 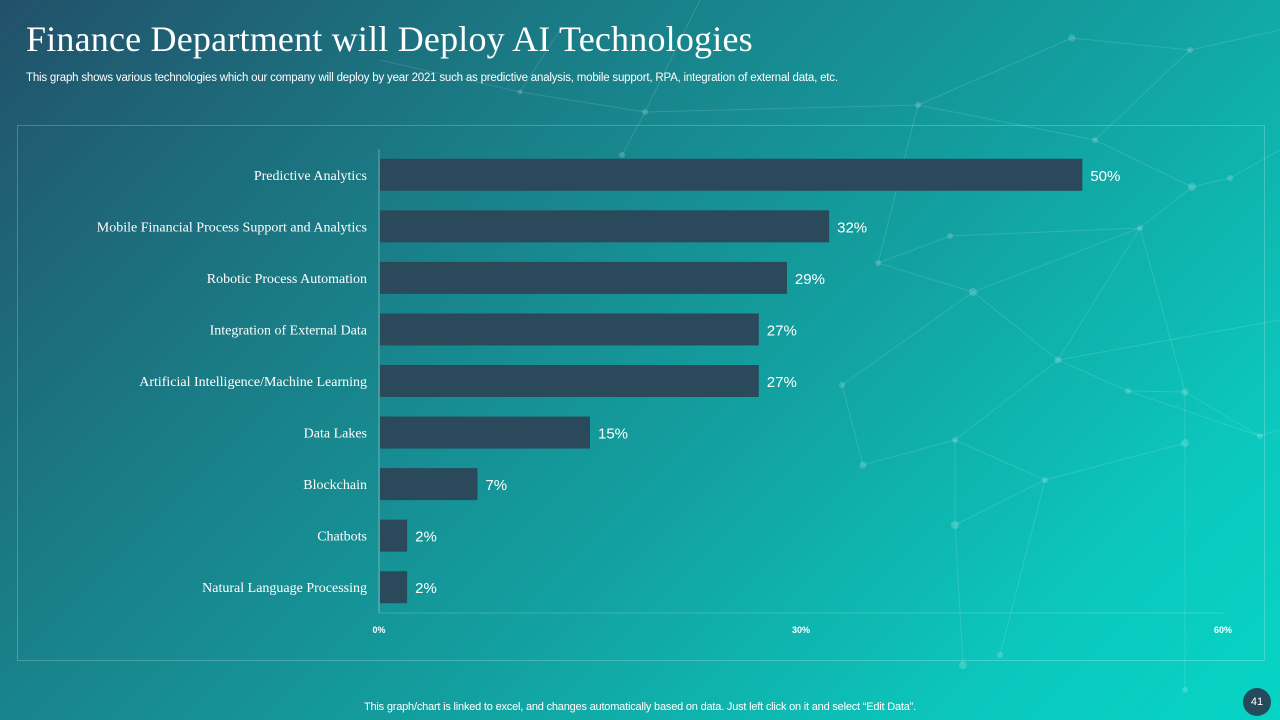 What do you see at coordinates (613, 434) in the screenshot?
I see `data-label: 15%` at bounding box center [613, 434].